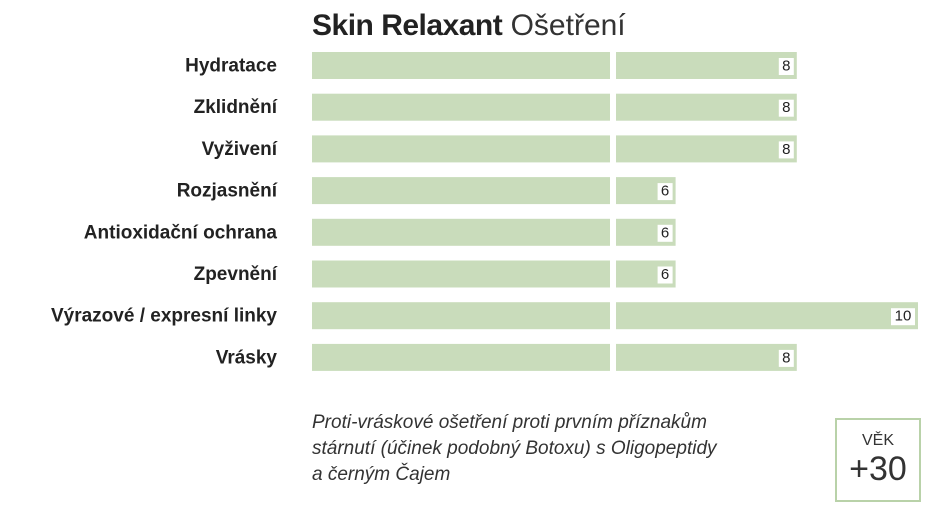  I want to click on age-value: +30, so click(878, 469).